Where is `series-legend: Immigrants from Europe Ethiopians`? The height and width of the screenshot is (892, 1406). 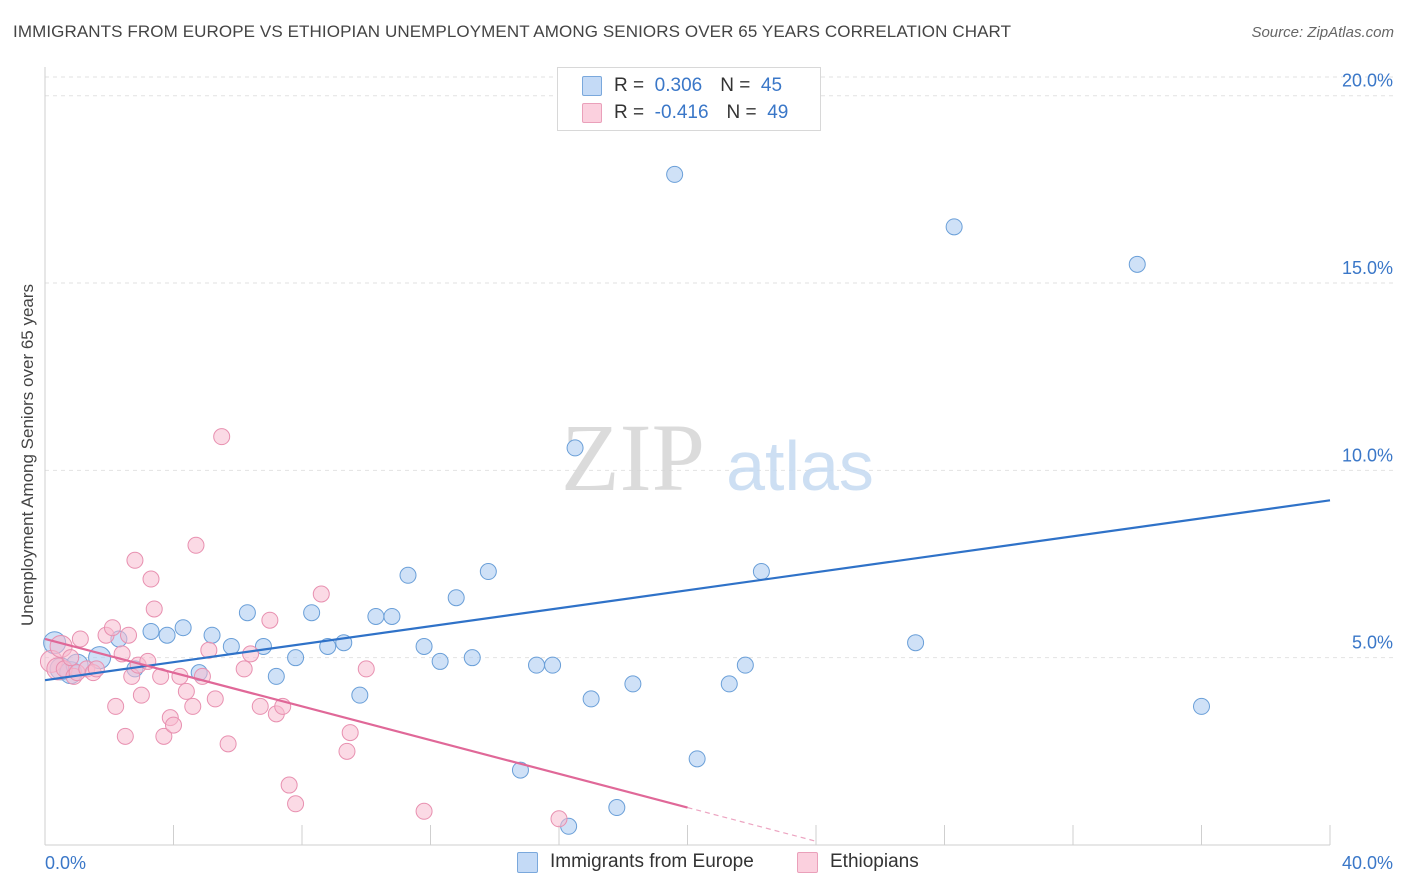
series-legend: Immigrants from Europe Ethiopians is located at coordinates (703, 865).